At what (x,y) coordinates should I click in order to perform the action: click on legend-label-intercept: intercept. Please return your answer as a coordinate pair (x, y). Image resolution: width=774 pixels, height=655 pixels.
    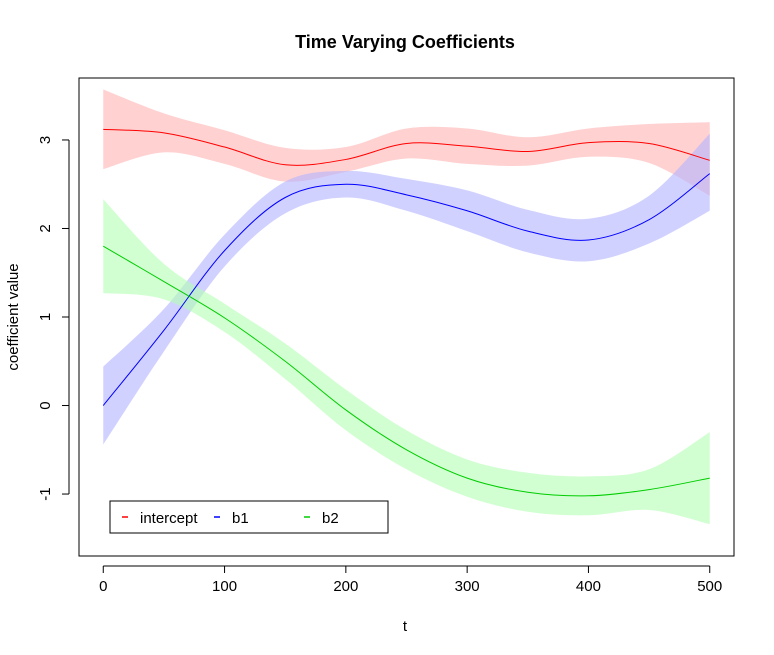
    Looking at the image, I should click on (169, 518).